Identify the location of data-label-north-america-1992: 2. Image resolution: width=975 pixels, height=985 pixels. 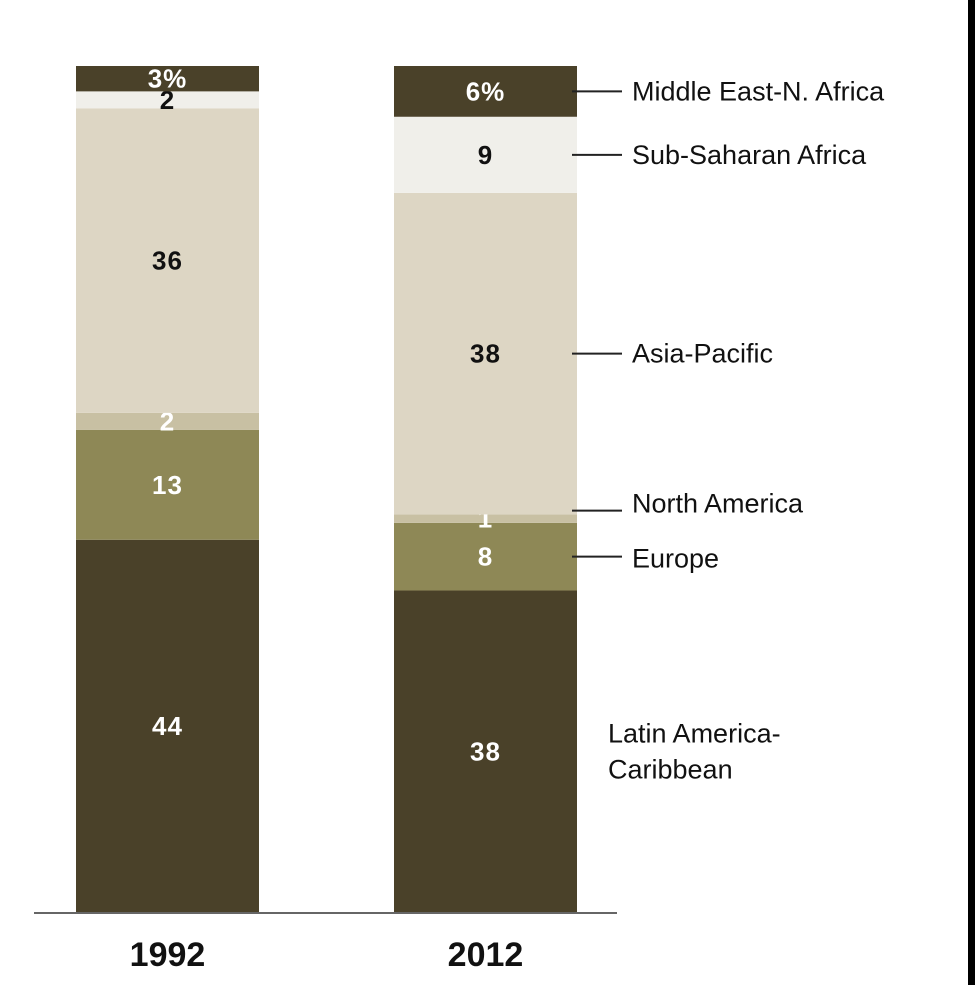
(167, 421).